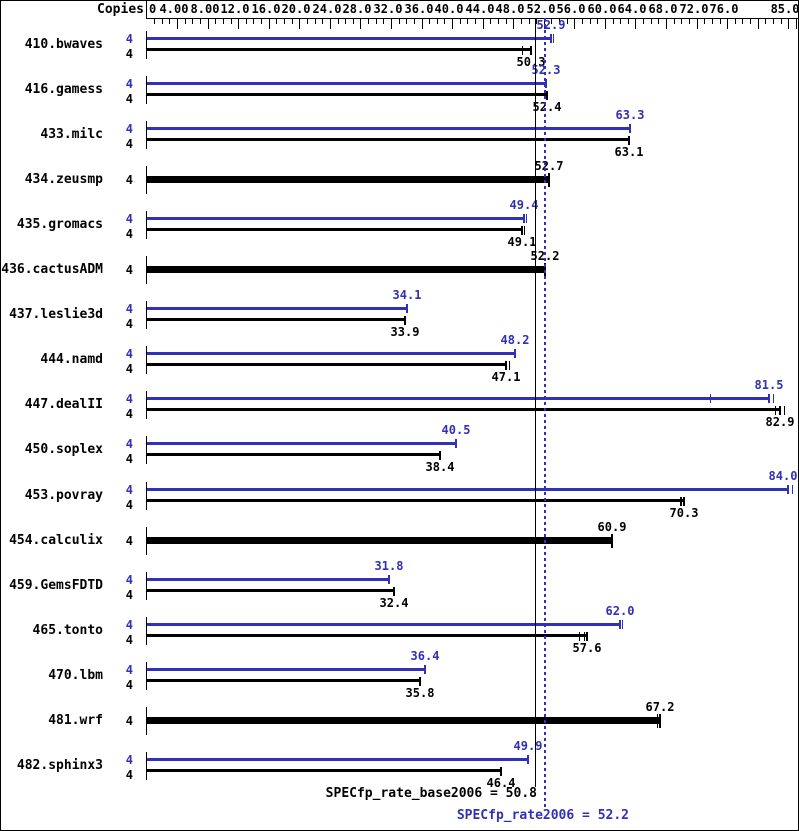 The height and width of the screenshot is (831, 799). Describe the element at coordinates (480, 9) in the screenshot. I see `axis-tick-label: 44.0` at that location.